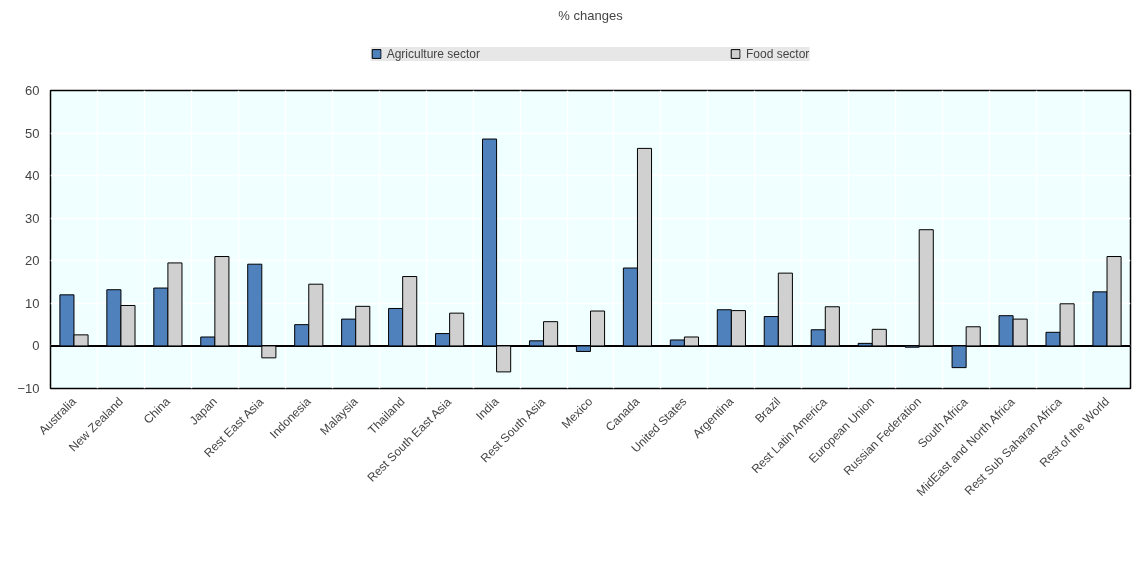 The width and height of the screenshot is (1139, 575). I want to click on y-tick-label: 0, so click(36, 346).